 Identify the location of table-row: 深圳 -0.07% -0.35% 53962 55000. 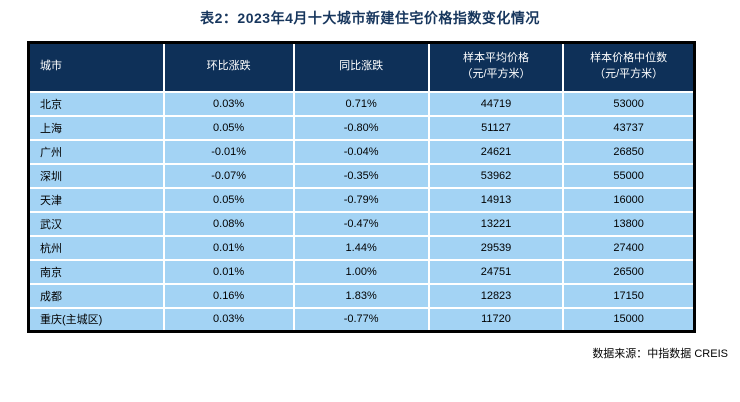
(361, 175).